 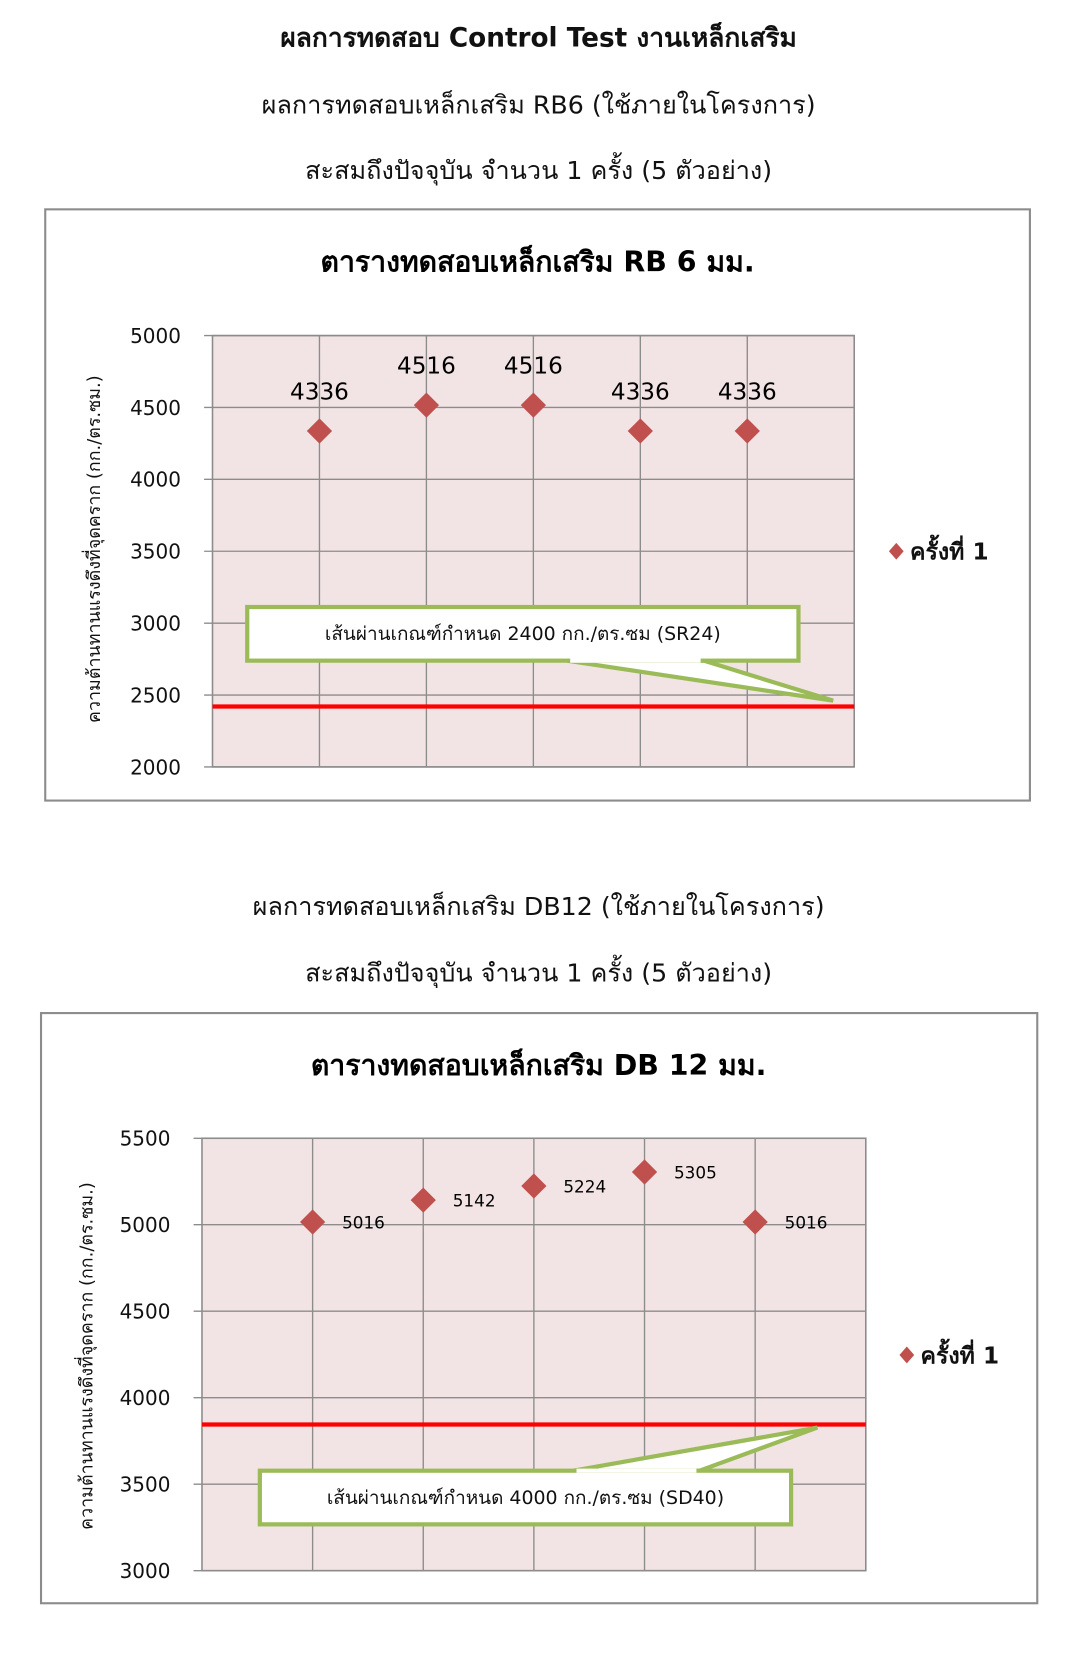 I want to click on y-tick-label: 5500, so click(x=145, y=1139).